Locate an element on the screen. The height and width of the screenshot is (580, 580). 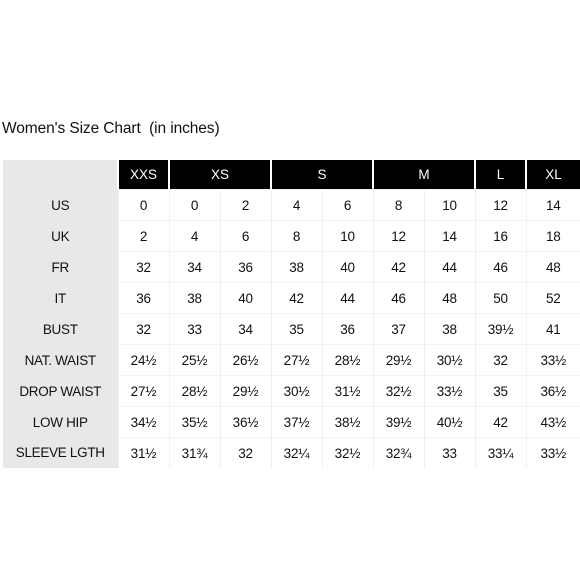
size-header-row: XXS XS S M L XL is located at coordinates (291, 175).